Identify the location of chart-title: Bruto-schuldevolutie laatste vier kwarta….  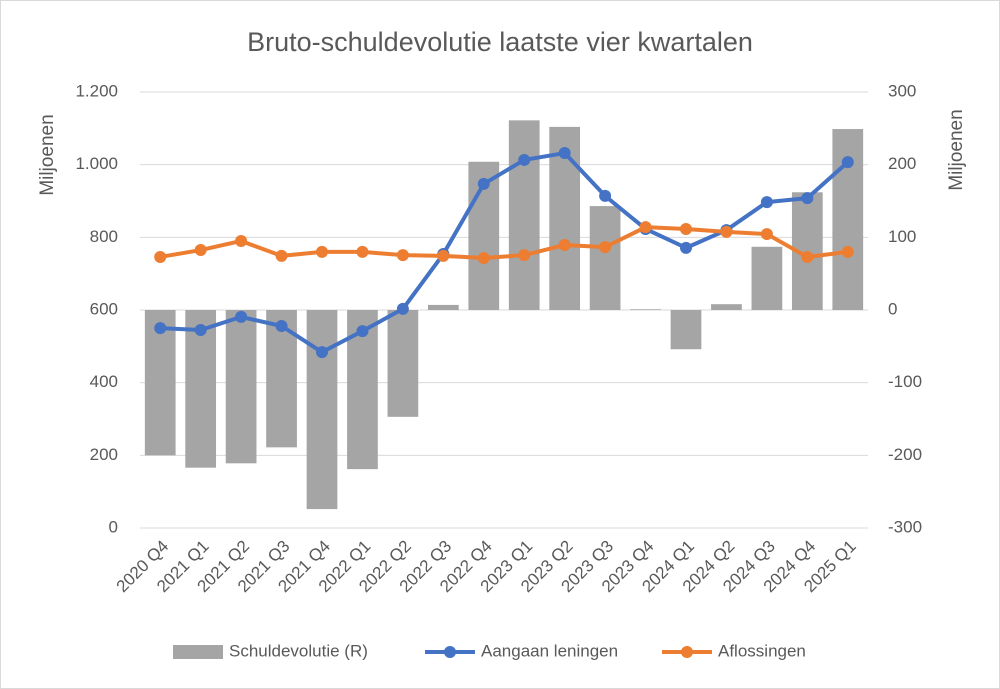
(500, 42).